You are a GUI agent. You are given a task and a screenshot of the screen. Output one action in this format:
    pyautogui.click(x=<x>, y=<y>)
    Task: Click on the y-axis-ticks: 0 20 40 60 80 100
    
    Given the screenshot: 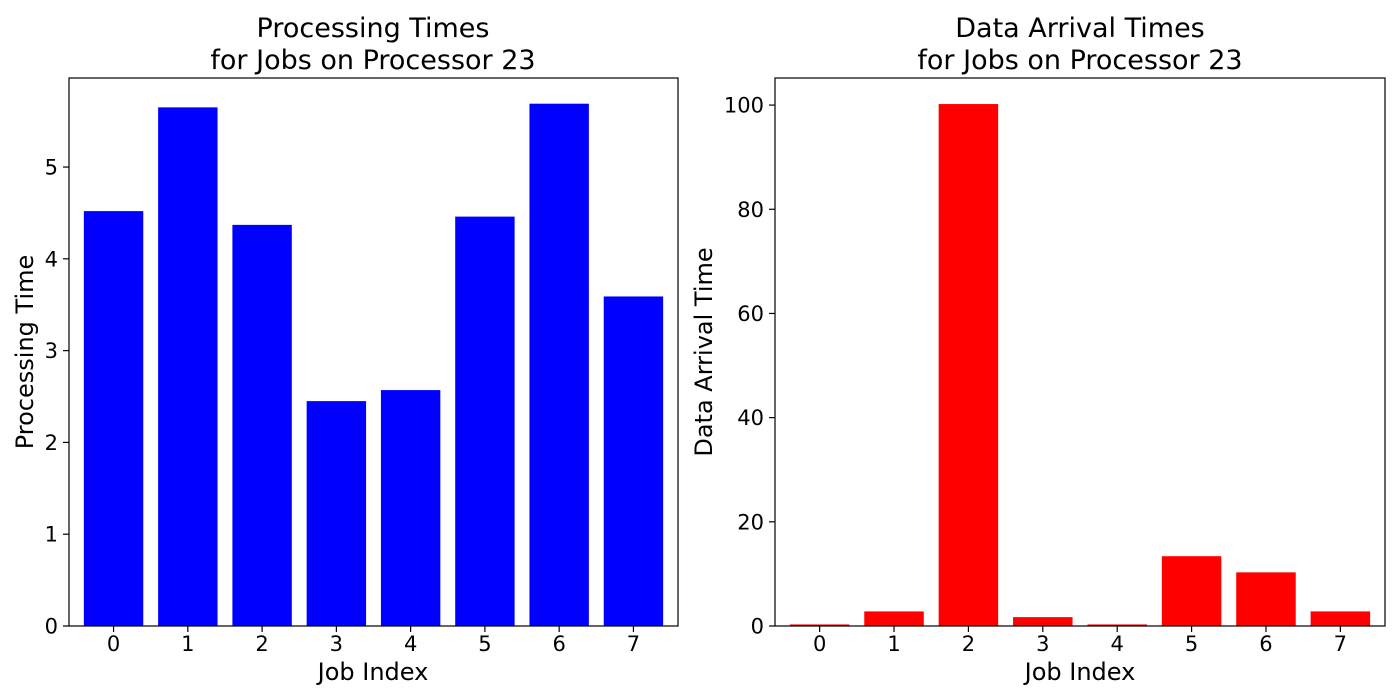 What is the action you would take?
    pyautogui.click(x=749, y=366)
    